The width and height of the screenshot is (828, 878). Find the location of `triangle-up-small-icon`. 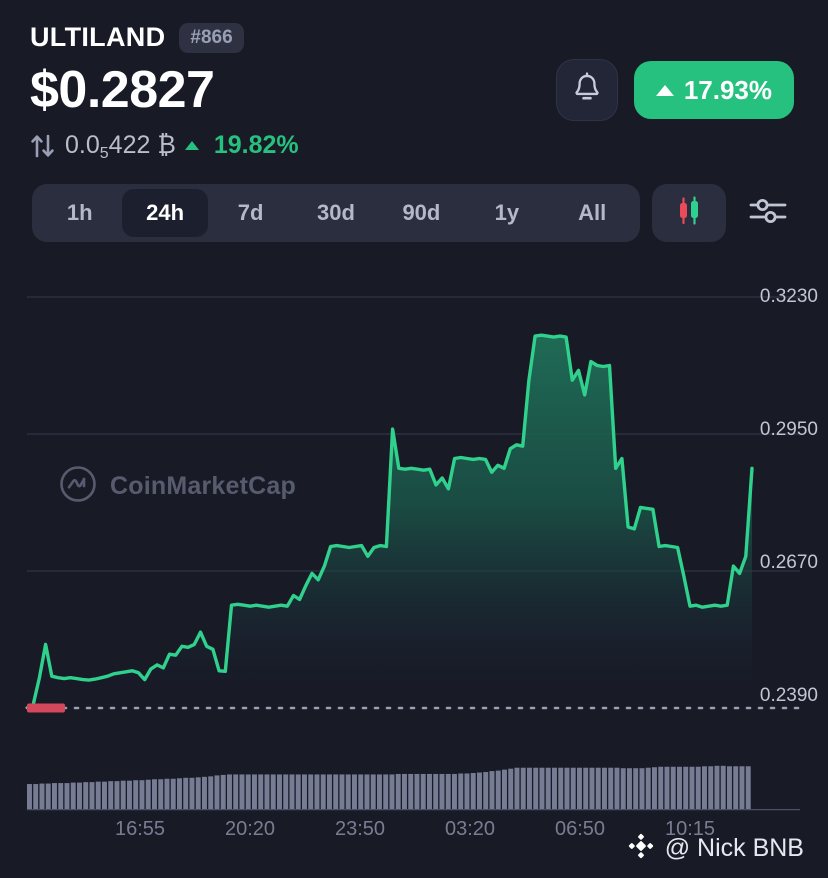

triangle-up-small-icon is located at coordinates (191, 145).